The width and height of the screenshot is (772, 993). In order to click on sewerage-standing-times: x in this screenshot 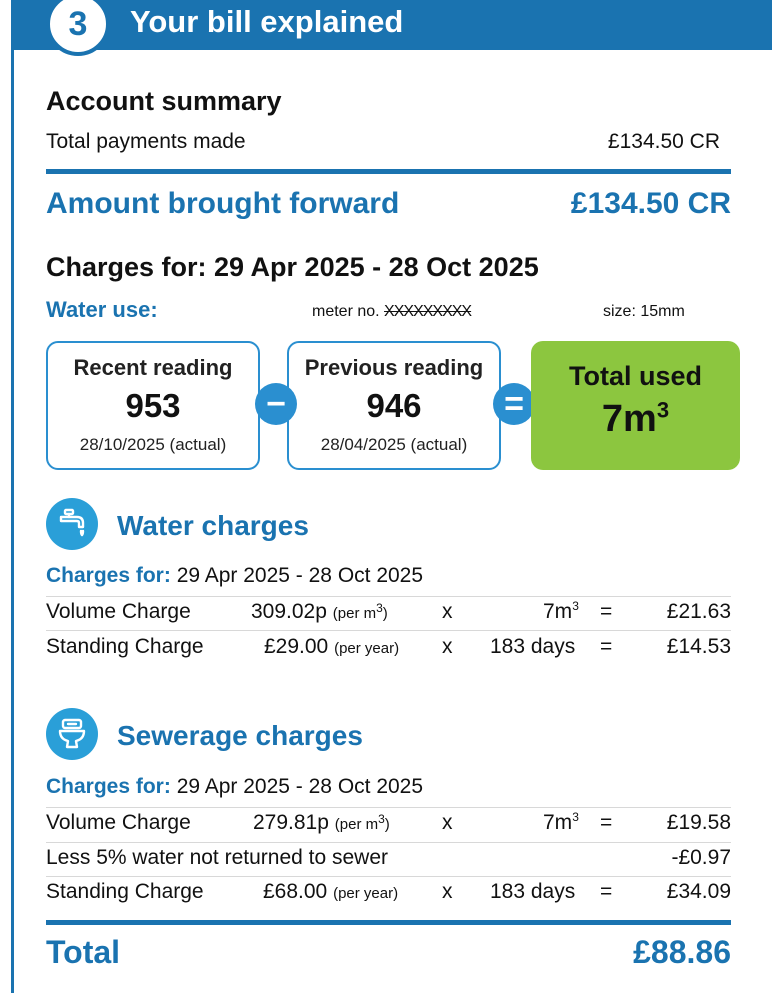, I will do `click(447, 891)`.